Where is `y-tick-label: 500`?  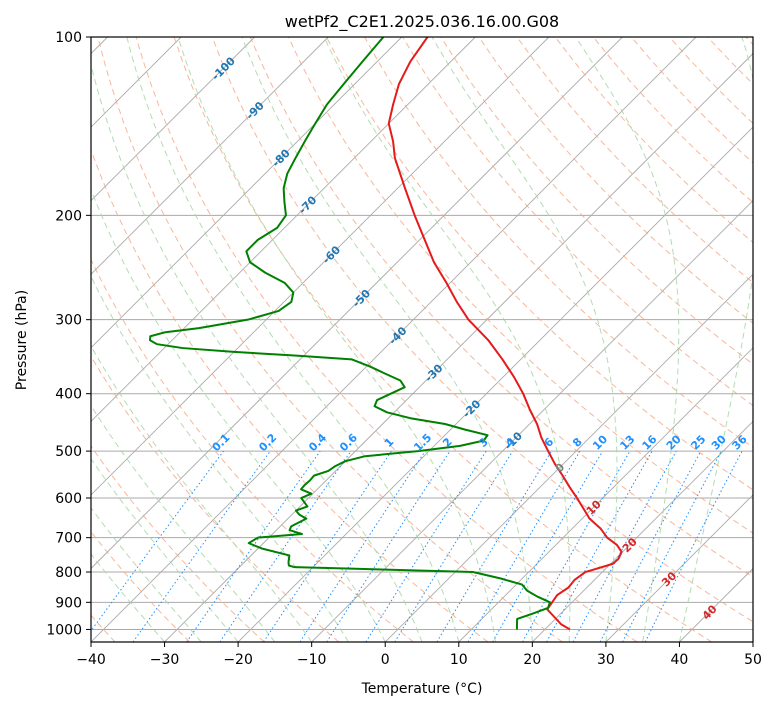
y-tick-label: 500 is located at coordinates (68, 452).